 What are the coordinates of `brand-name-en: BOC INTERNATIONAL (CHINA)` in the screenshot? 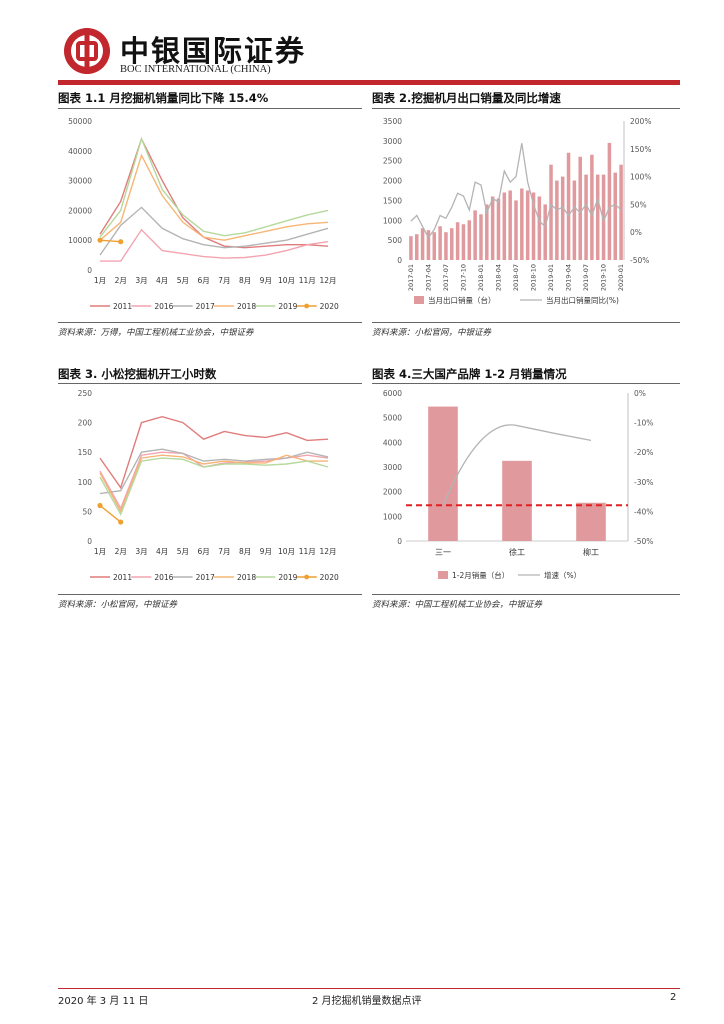 It's located at (195, 69).